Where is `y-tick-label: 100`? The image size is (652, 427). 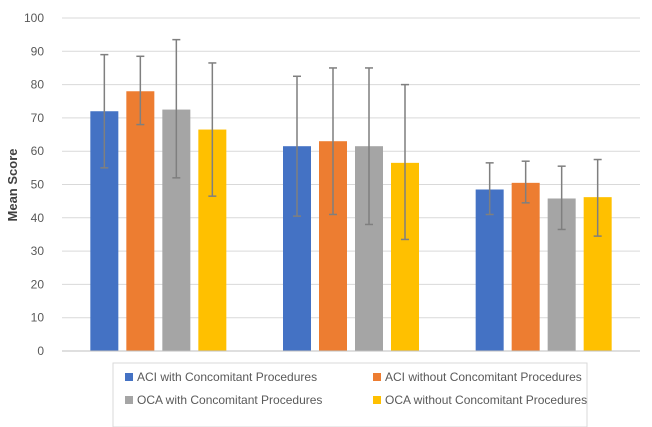 y-tick-label: 100 is located at coordinates (34, 18).